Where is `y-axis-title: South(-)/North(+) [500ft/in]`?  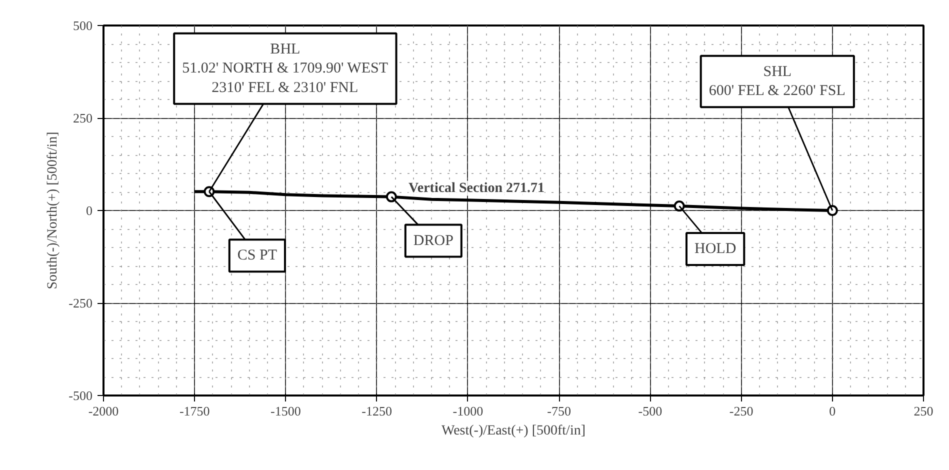
y-axis-title: South(-)/North(+) [500ft/in] is located at coordinates (53, 211).